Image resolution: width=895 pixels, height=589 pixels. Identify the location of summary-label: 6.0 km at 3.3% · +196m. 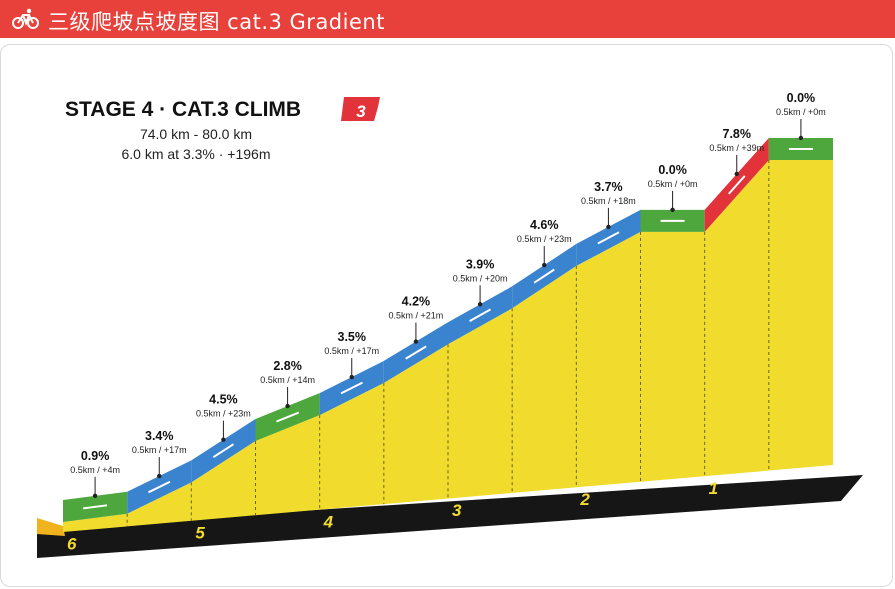
(195, 154).